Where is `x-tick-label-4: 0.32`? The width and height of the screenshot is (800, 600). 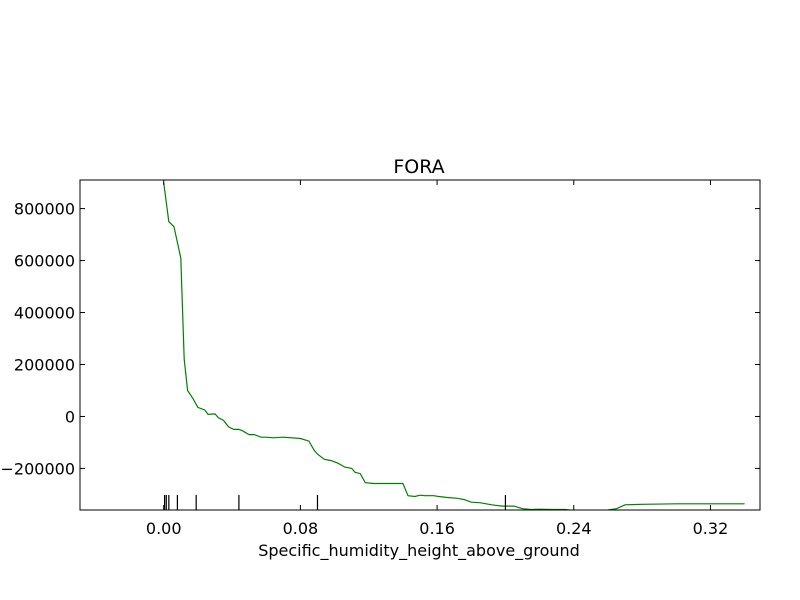 x-tick-label-4: 0.32 is located at coordinates (711, 528).